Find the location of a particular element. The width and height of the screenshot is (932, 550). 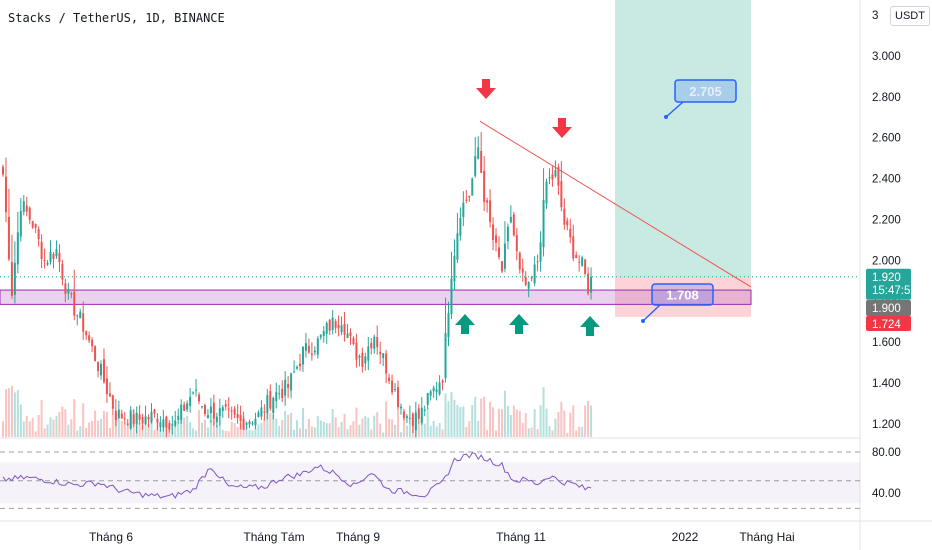

long-position-tool is located at coordinates (683, 158).